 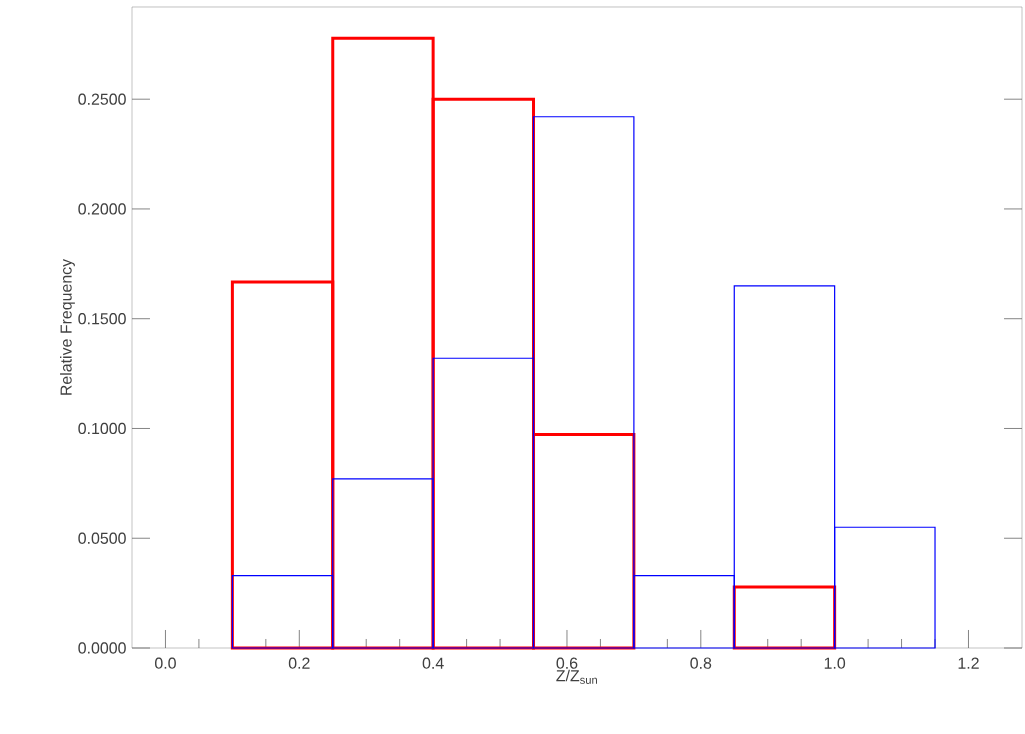 What do you see at coordinates (835, 663) in the screenshot?
I see `x-tick-label: 1.0` at bounding box center [835, 663].